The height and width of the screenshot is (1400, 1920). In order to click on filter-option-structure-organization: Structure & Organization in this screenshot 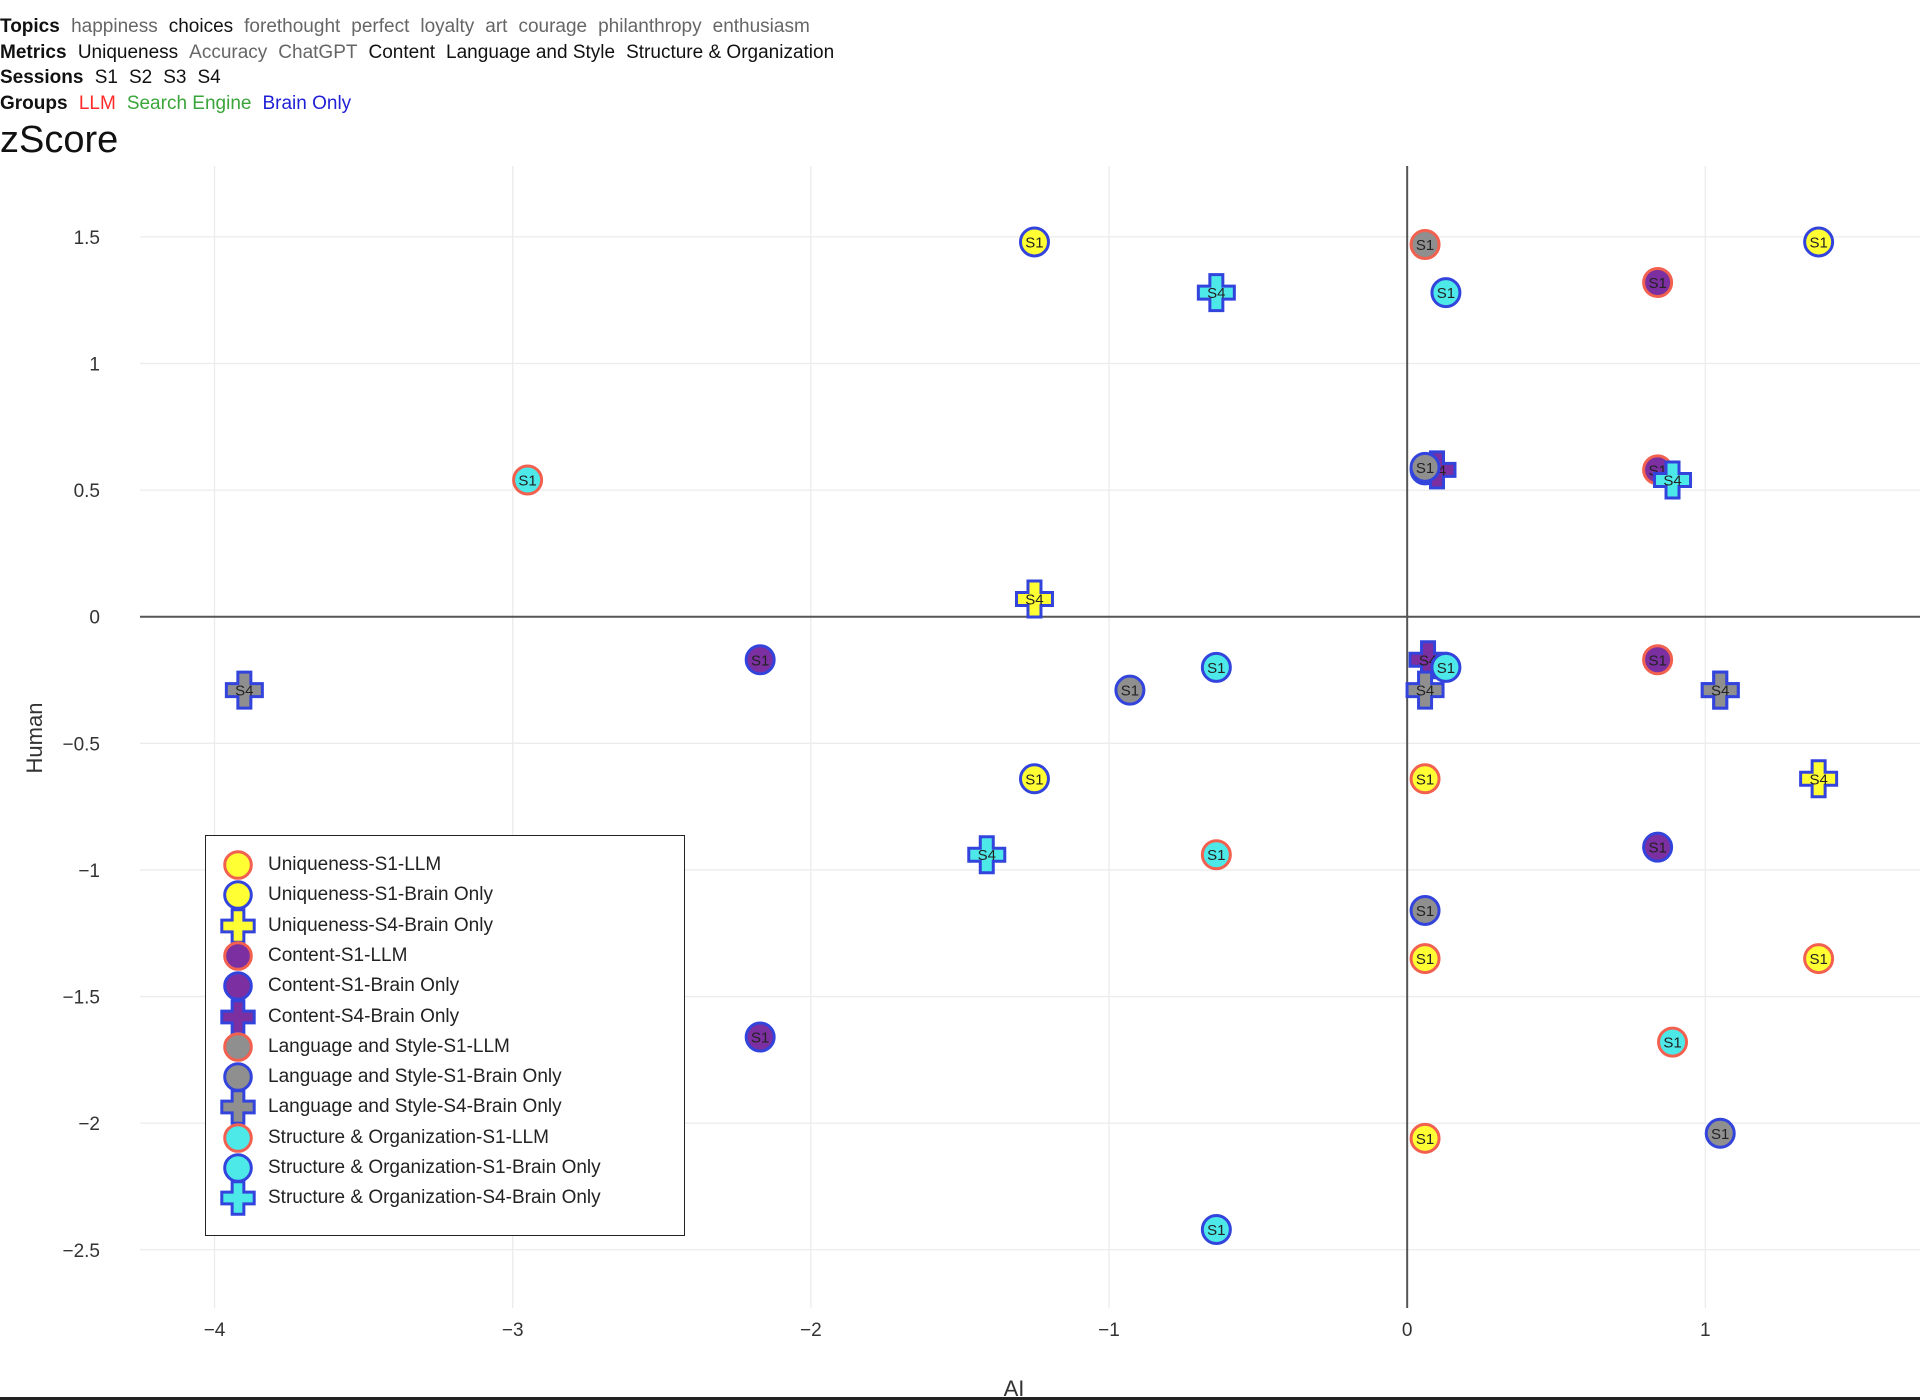, I will do `click(730, 52)`.